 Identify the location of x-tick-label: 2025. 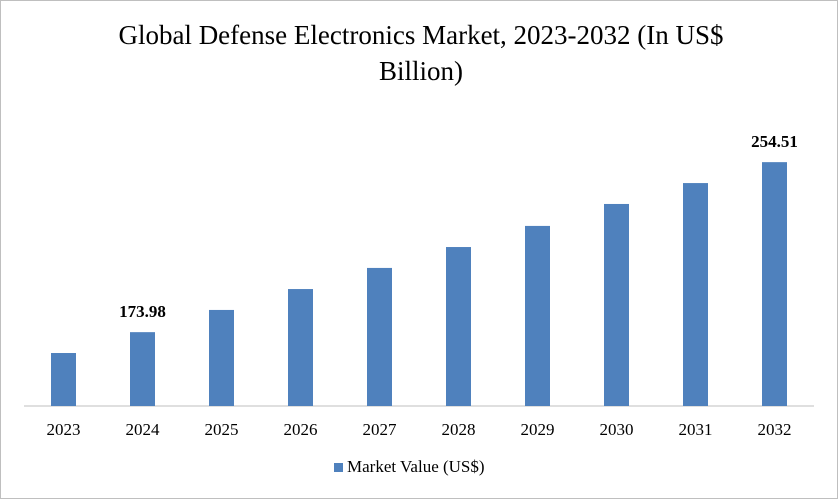
(222, 429).